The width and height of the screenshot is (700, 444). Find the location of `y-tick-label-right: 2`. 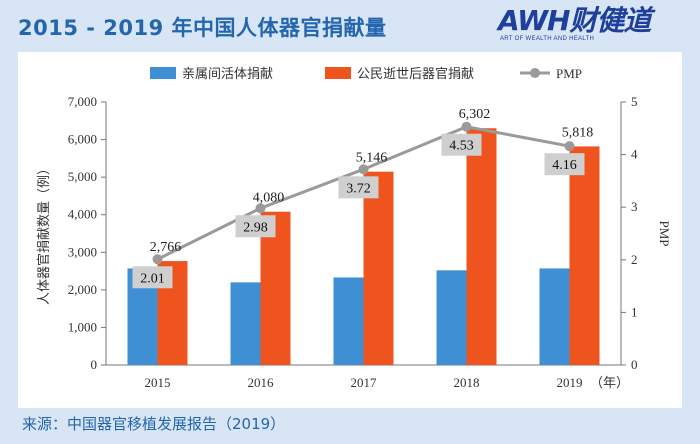

y-tick-label-right: 2 is located at coordinates (634, 259).